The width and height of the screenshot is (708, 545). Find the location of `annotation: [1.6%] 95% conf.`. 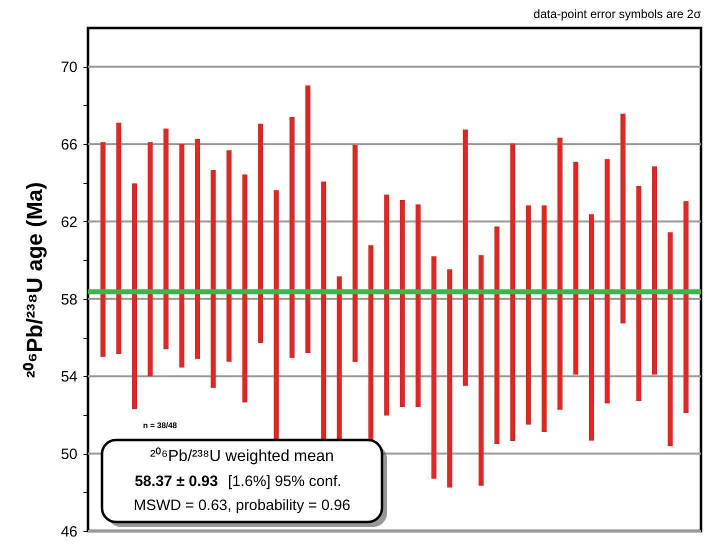

annotation: [1.6%] 95% conf. is located at coordinates (285, 481).